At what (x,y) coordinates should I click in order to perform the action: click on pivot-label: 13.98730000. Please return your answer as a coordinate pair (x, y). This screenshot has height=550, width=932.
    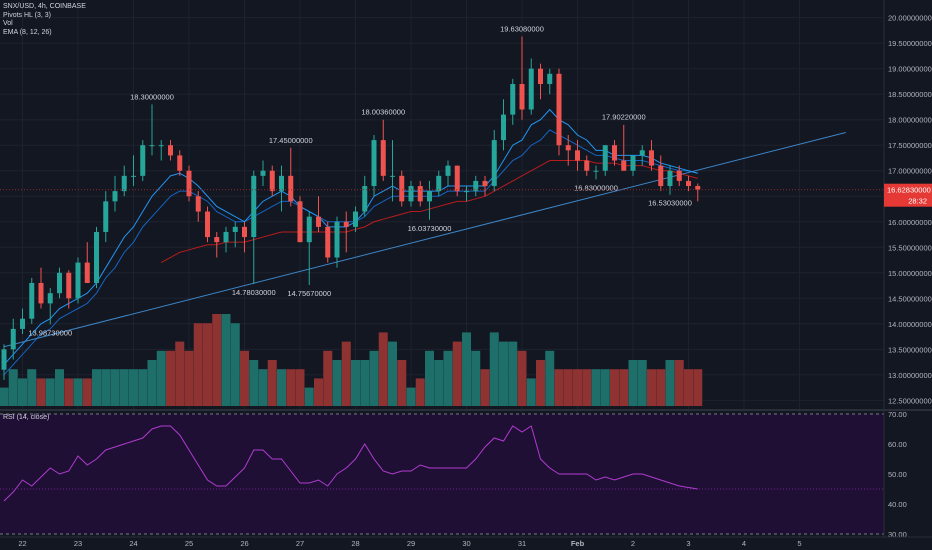
    Looking at the image, I should click on (50, 332).